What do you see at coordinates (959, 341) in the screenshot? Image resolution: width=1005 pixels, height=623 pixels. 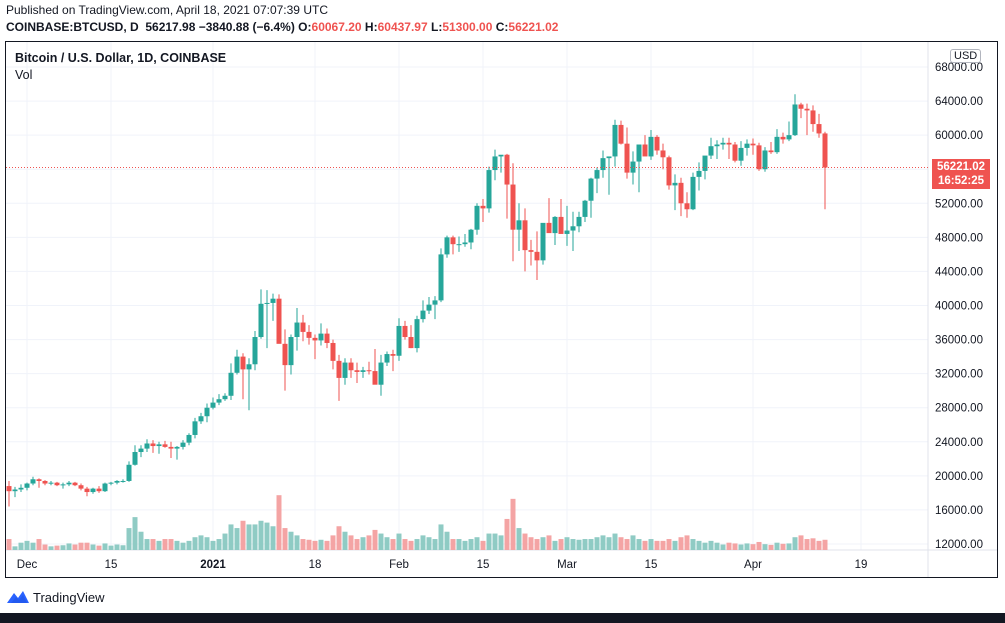 I see `y-tick-label: 36000.00` at bounding box center [959, 341].